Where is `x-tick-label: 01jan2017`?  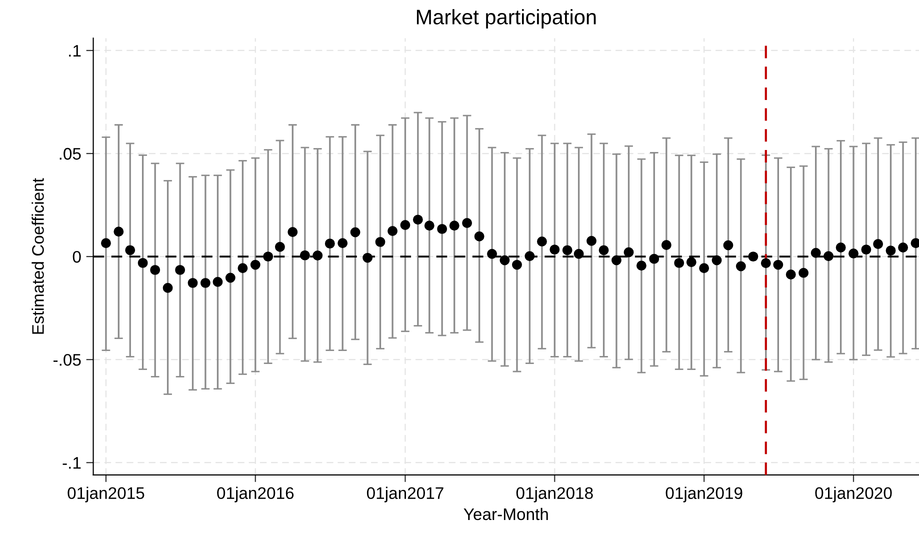
x-tick-label: 01jan2017 is located at coordinates (405, 494).